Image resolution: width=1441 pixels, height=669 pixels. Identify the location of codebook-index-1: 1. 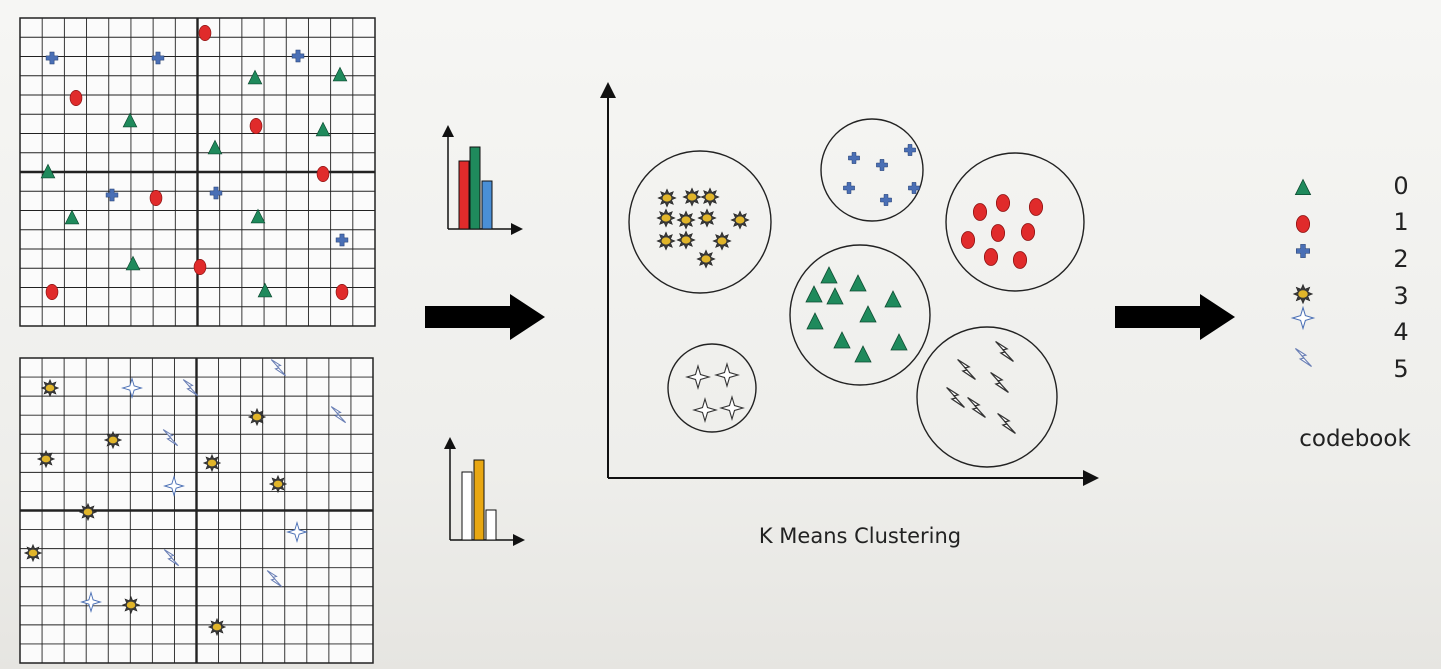
(1401, 222).